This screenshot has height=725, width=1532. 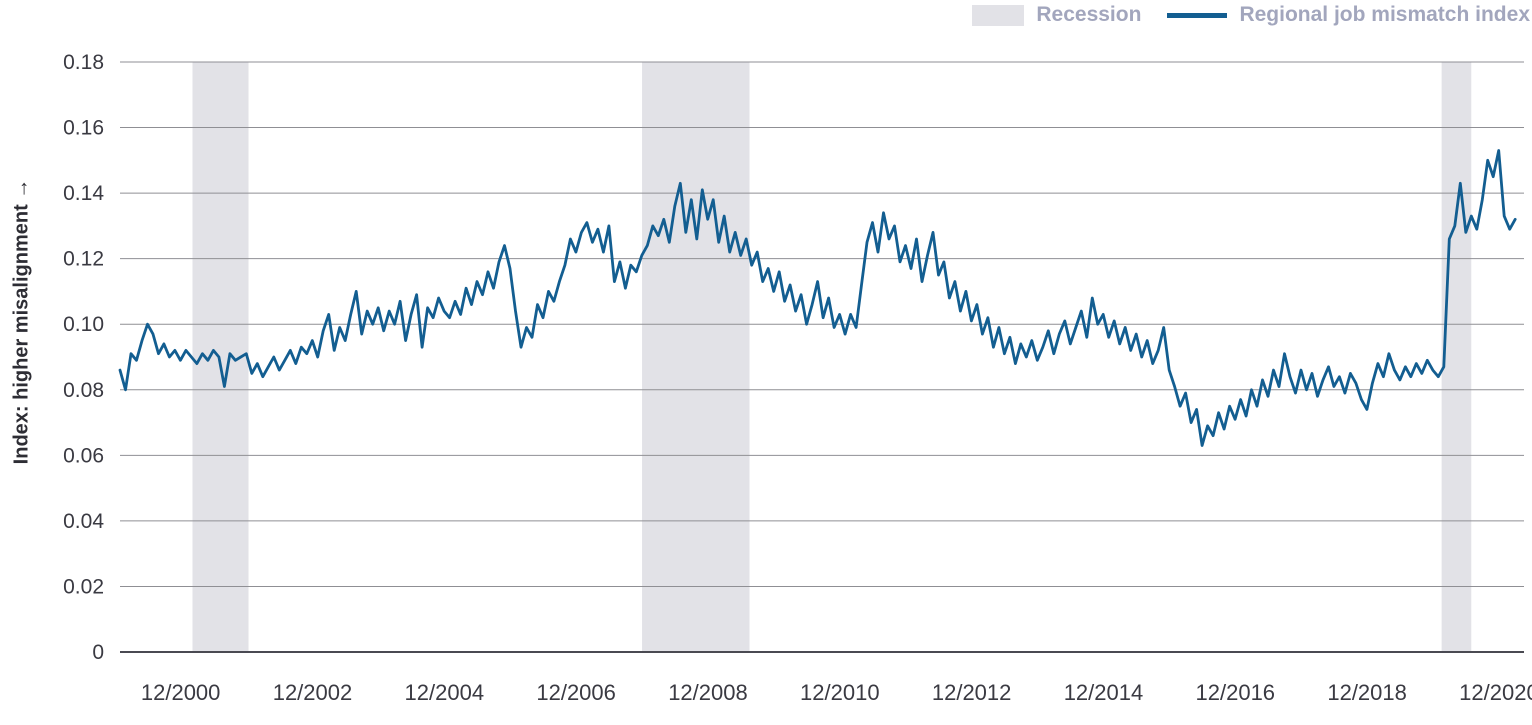 What do you see at coordinates (181, 692) in the screenshot?
I see `x-tick-label: 12/2000` at bounding box center [181, 692].